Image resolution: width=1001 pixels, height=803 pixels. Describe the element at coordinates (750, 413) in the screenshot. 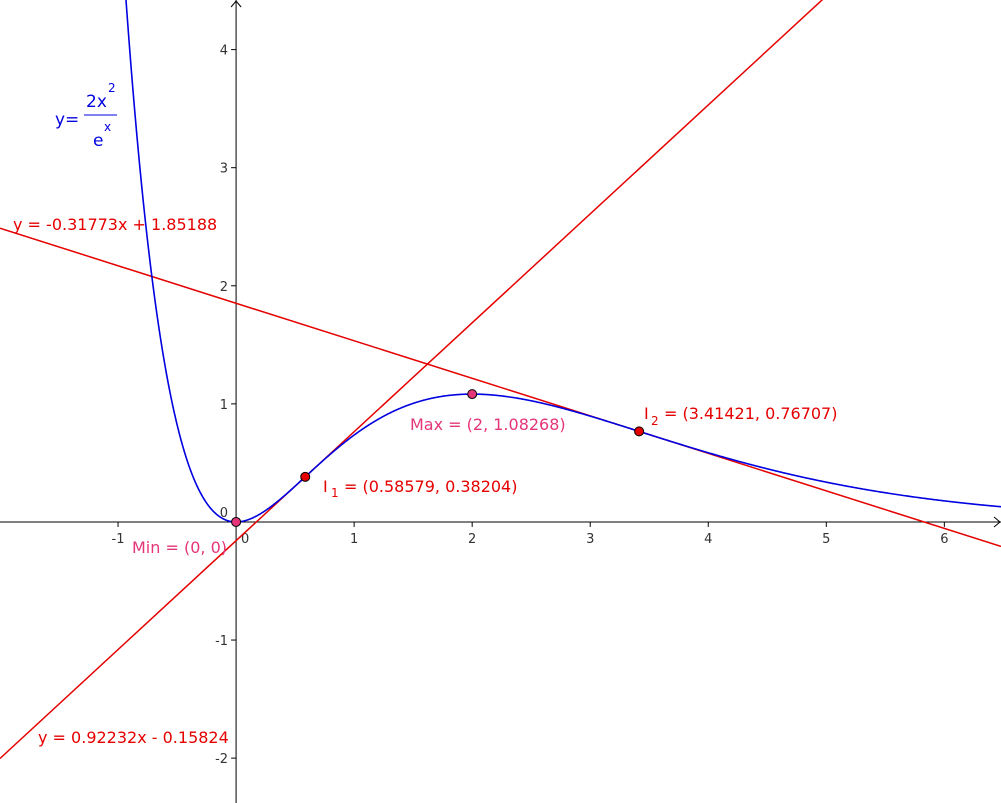

I see `inflection-2-coords: = (3.41421, 0.76707)` at that location.